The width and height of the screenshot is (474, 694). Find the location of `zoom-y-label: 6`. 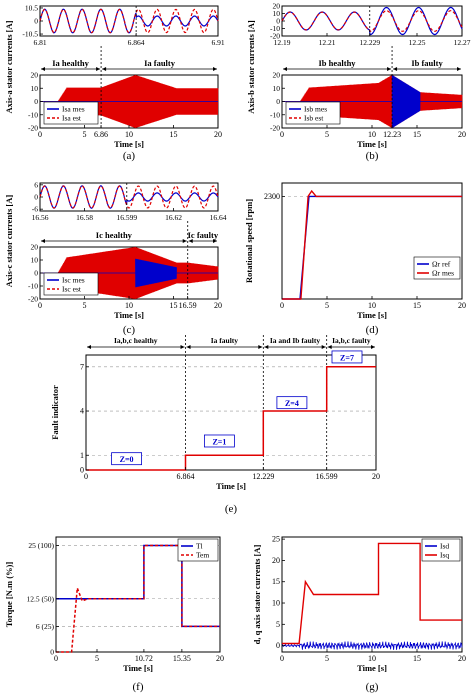

zoom-y-label: 6 is located at coordinates (36, 184).